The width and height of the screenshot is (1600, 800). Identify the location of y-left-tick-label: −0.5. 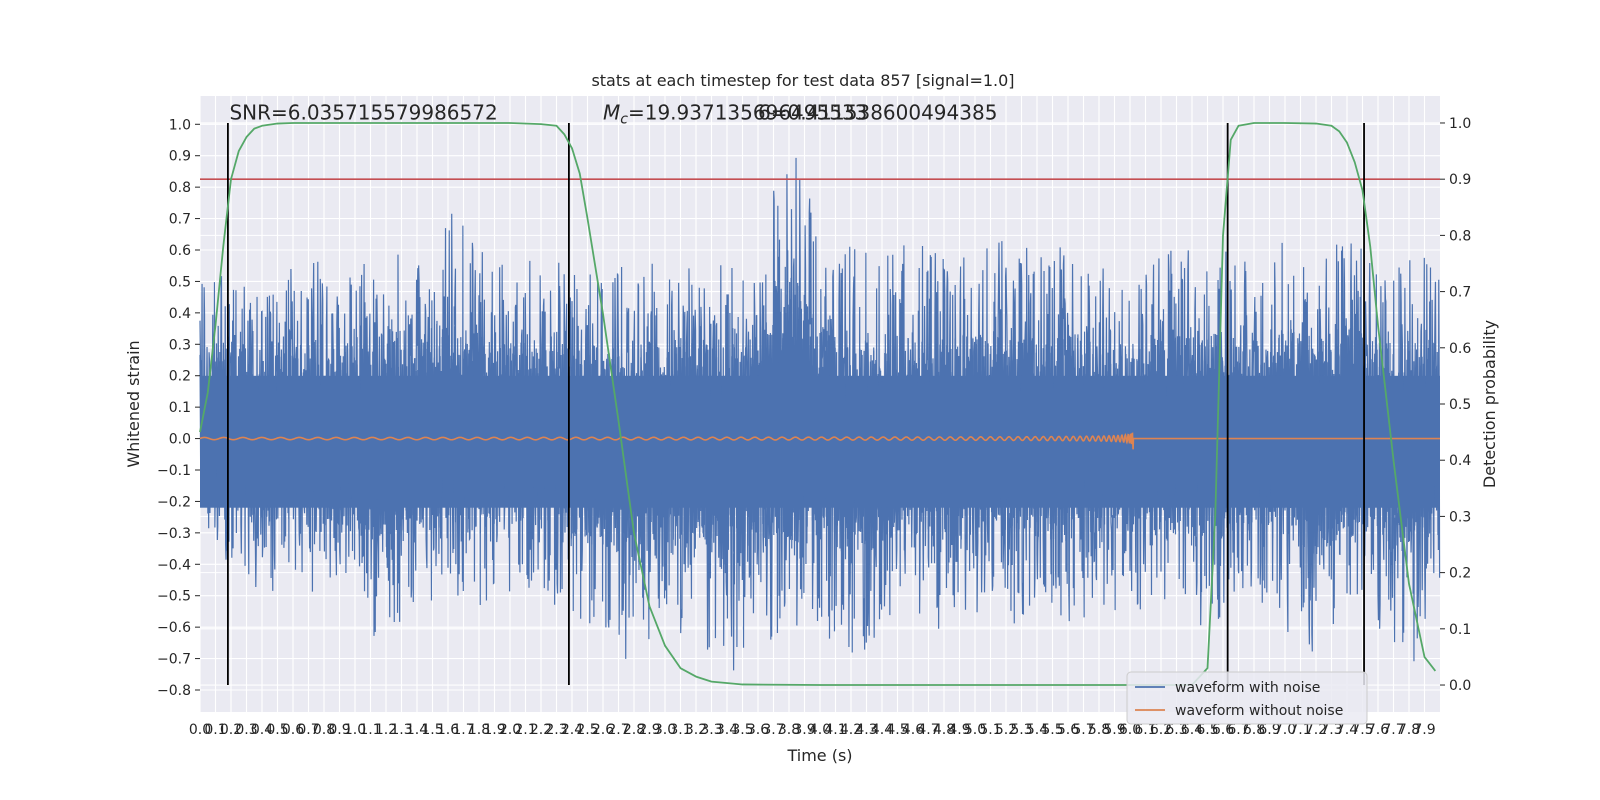
(174, 597).